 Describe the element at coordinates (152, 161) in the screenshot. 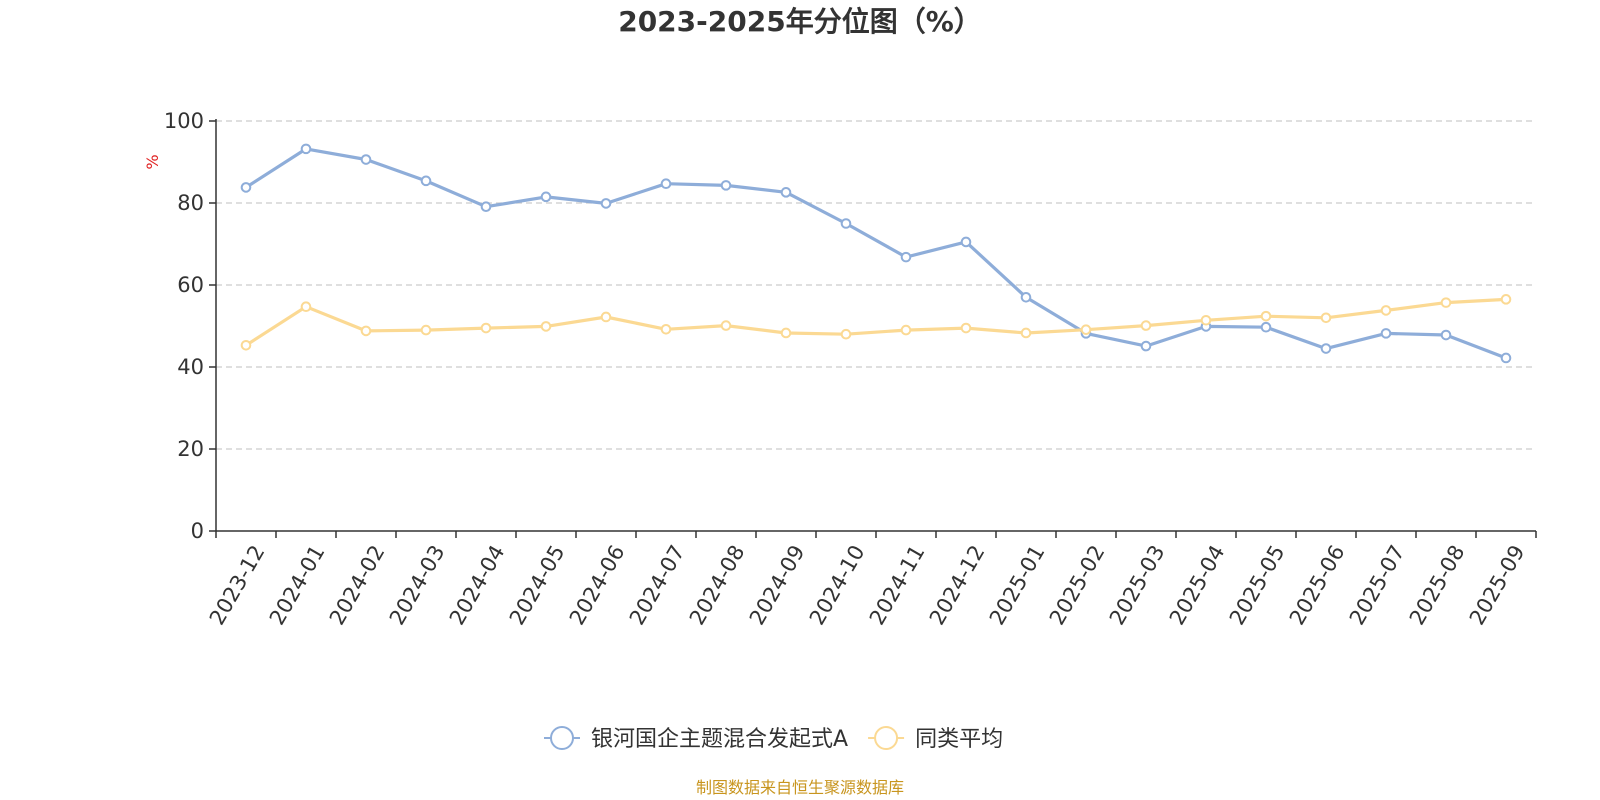

I see `y-axis-label: %` at that location.